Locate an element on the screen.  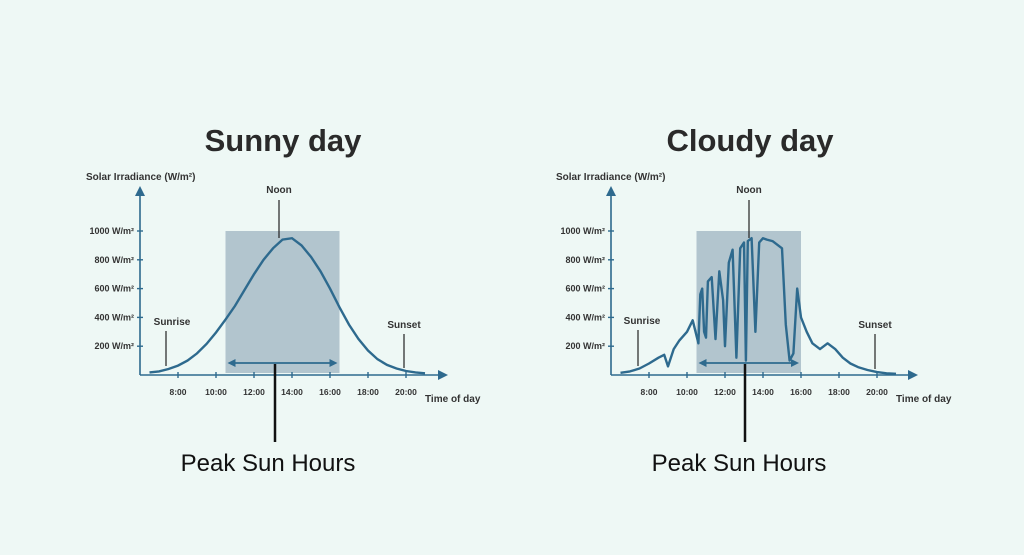
peak-sun-hours-region is located at coordinates (282, 302).